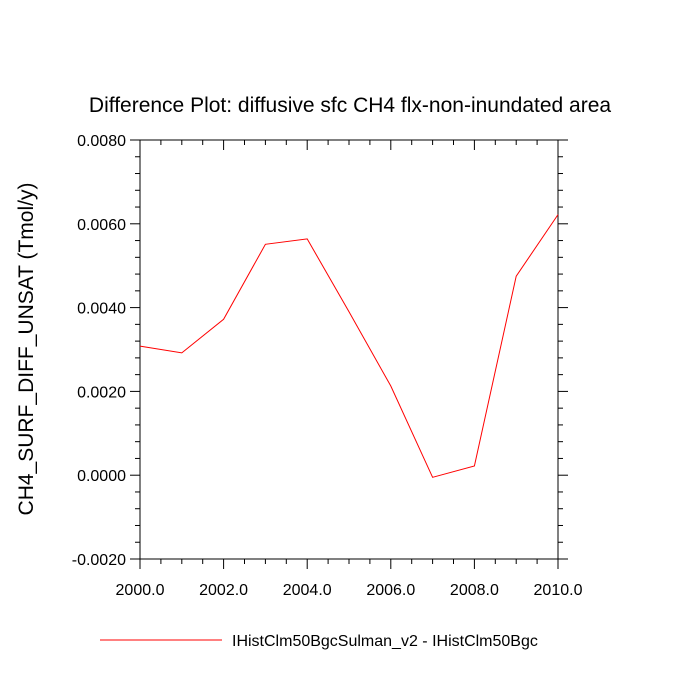  Describe the element at coordinates (101, 476) in the screenshot. I see `y-tick-label: 0.0000` at that location.